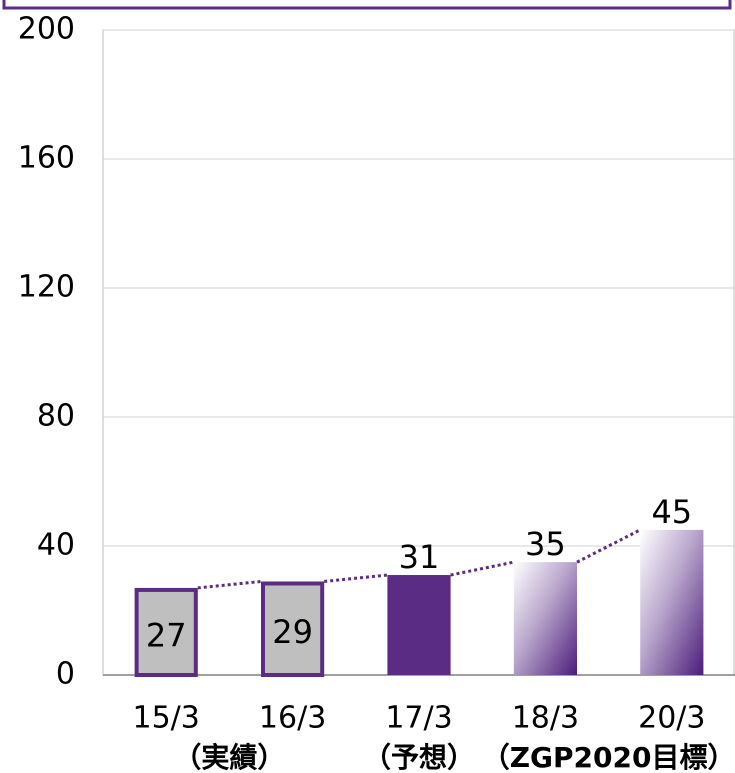 The image size is (735, 773). I want to click on y-tick-label: 160, so click(46, 158).